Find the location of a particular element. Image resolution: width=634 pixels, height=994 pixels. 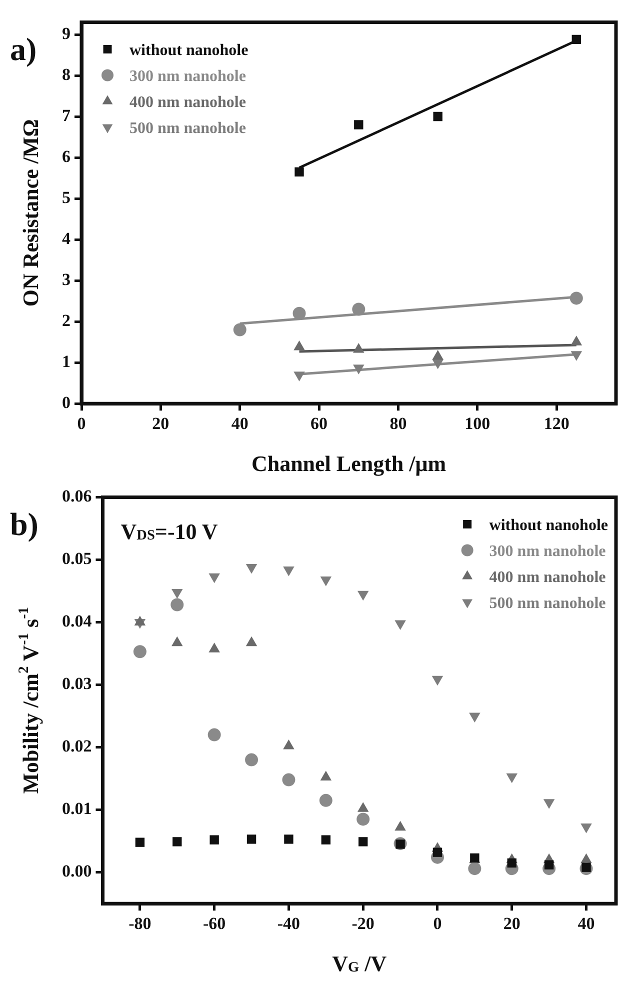

y-axis-title: Mobility /cm2 V-1 s-1 is located at coordinates (29, 700).